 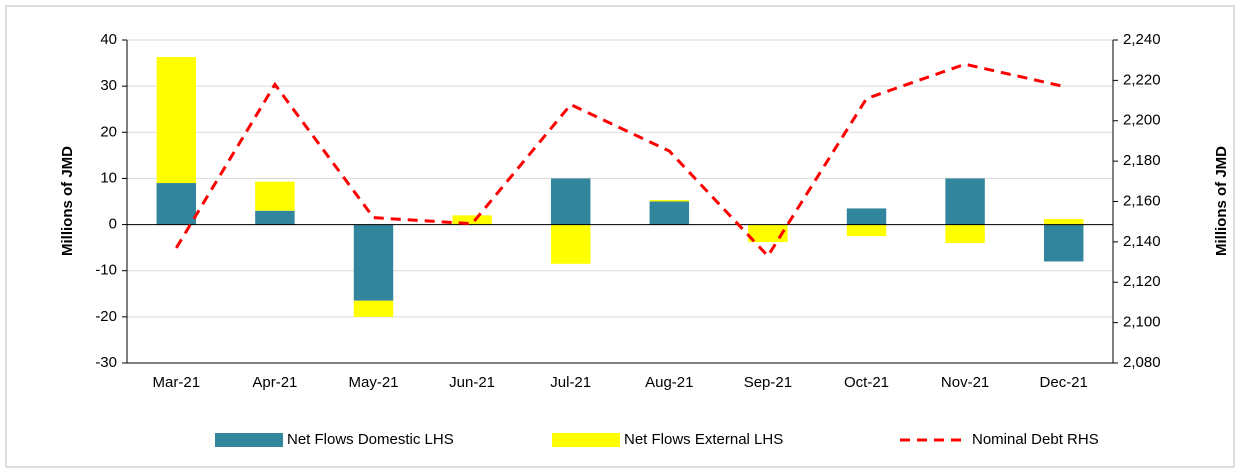 I want to click on y2-tick-label: 2,240, so click(x=1142, y=39).